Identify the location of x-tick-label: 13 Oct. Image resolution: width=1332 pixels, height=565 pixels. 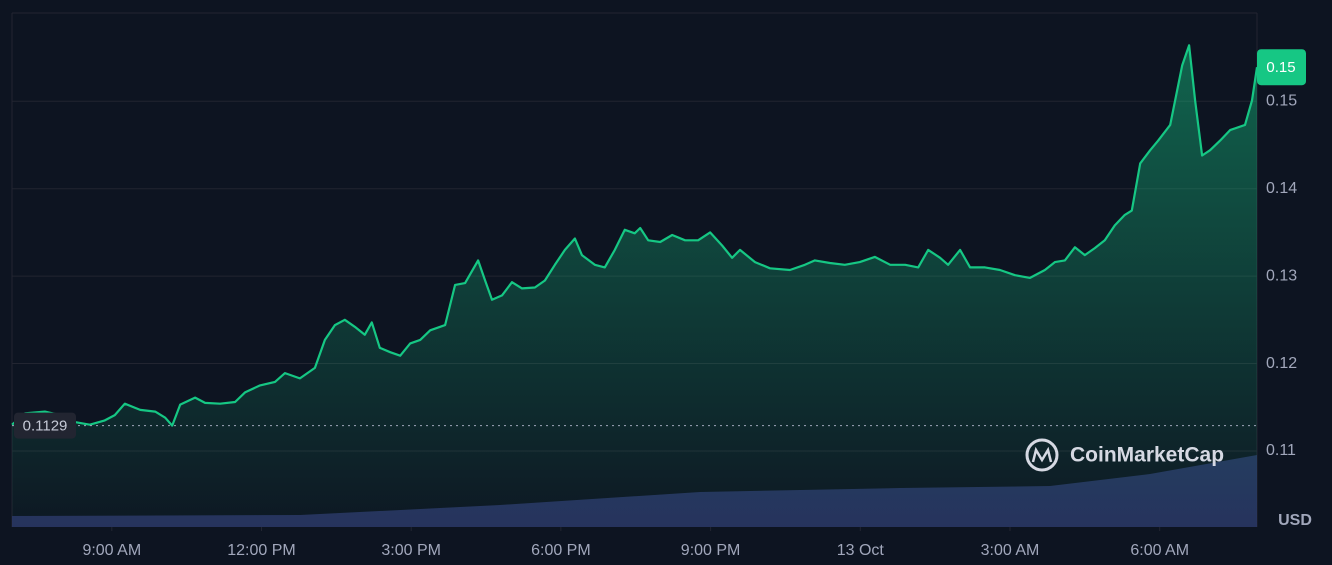
(861, 550).